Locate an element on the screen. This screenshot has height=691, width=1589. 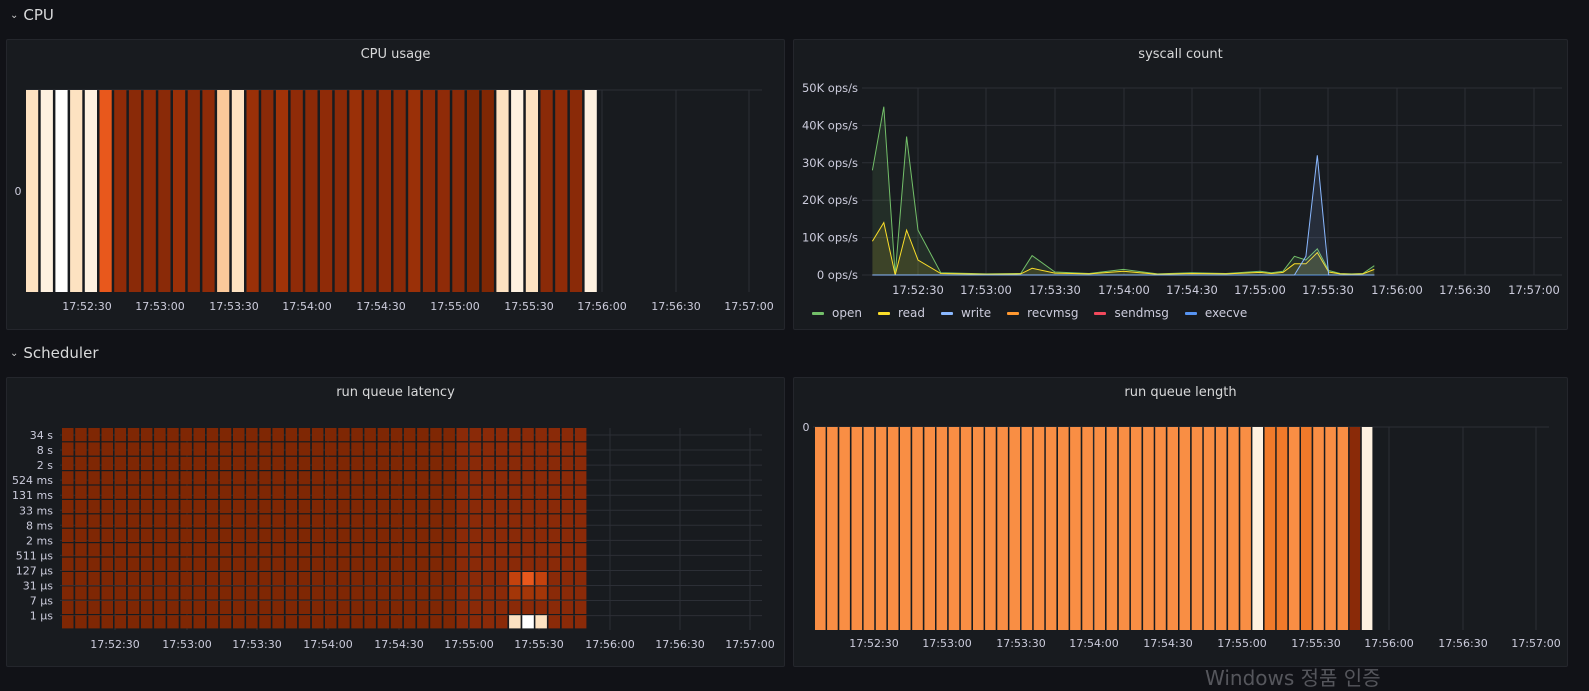
panel-title: run queue latency is located at coordinates (395, 392).